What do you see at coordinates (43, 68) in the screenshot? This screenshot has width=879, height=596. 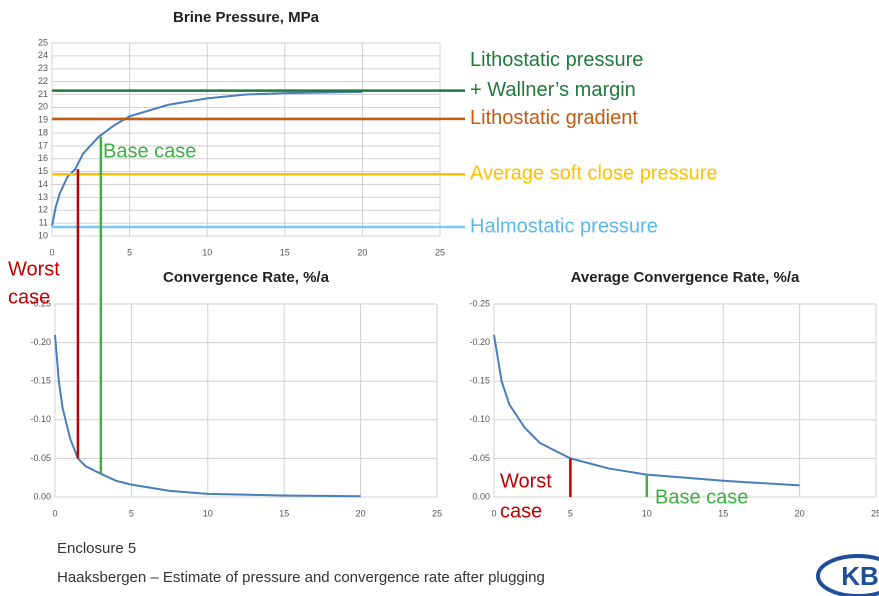 I see `y-tick-label: 23` at bounding box center [43, 68].